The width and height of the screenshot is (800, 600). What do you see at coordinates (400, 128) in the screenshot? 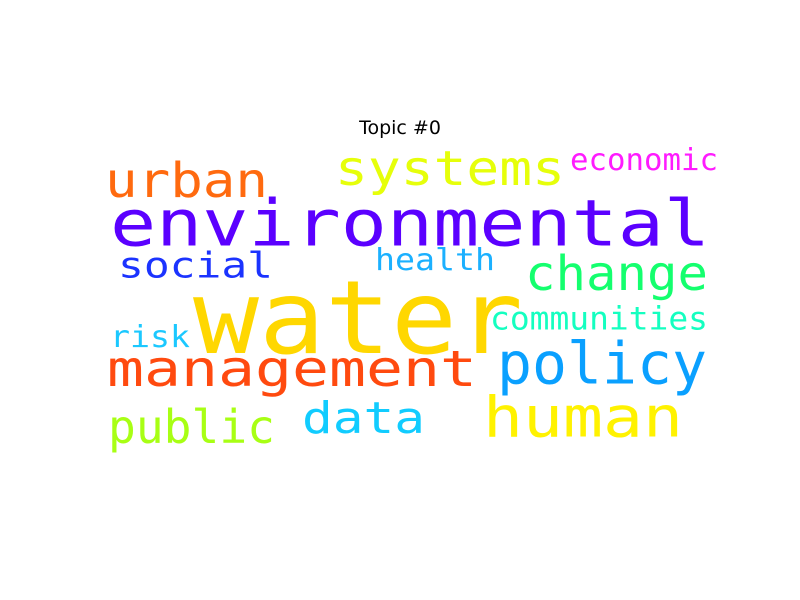
I see `chart-title: Topic #0` at bounding box center [400, 128].